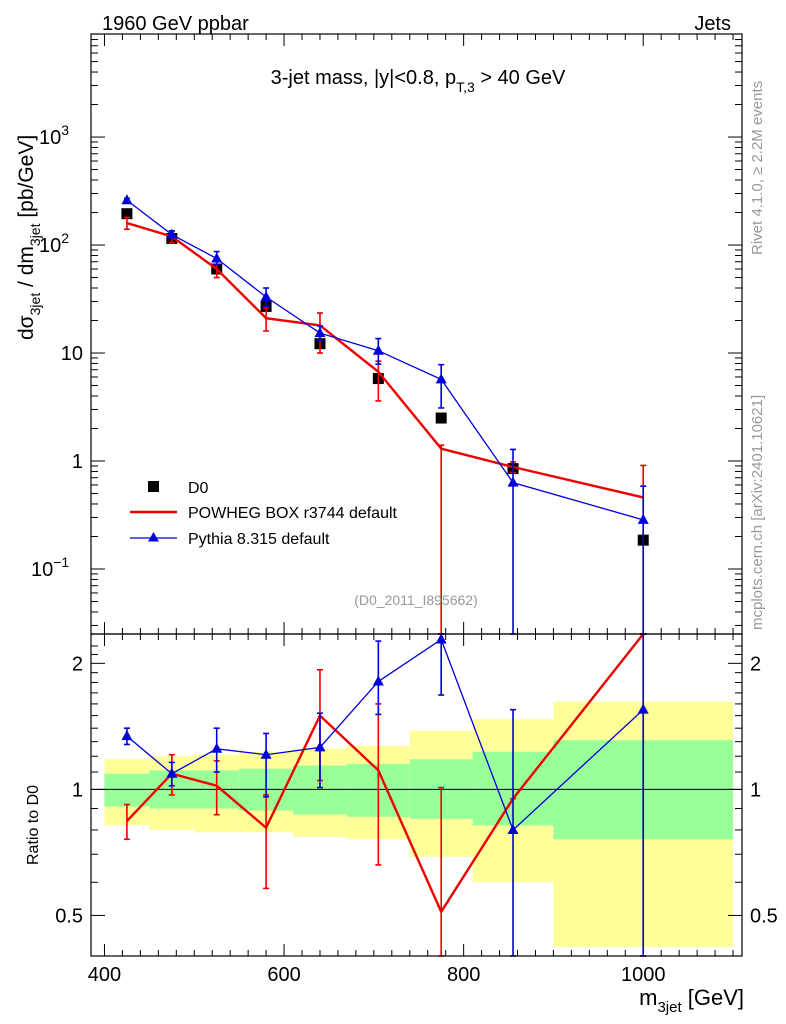  What do you see at coordinates (69, 916) in the screenshot?
I see `y-tick-label-ratio-left: 0.5` at bounding box center [69, 916].